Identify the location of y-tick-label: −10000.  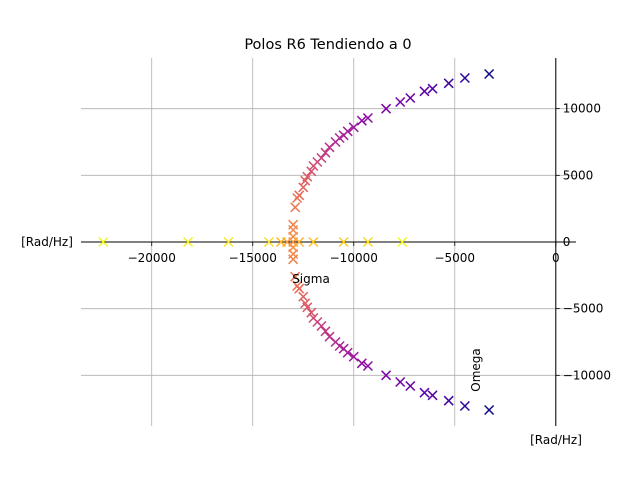
(587, 375).